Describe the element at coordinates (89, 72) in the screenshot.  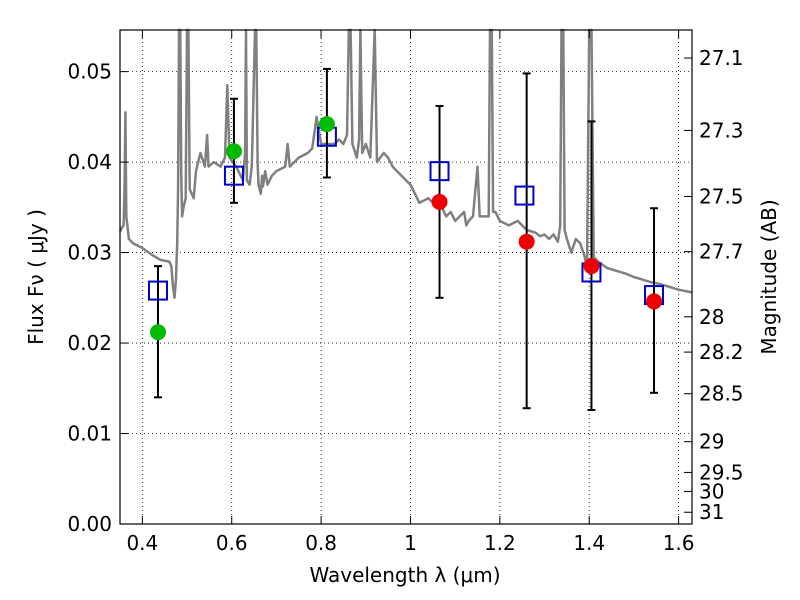
I see `y-tick-label: 0.05` at that location.